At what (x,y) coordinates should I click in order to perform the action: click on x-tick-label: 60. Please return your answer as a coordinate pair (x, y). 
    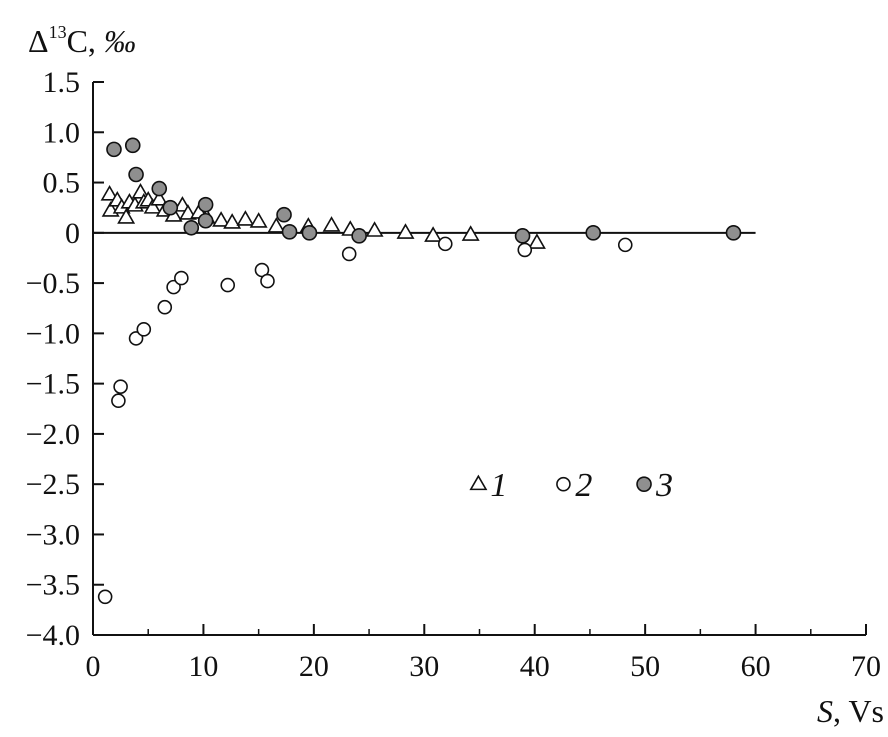
    Looking at the image, I should click on (756, 666).